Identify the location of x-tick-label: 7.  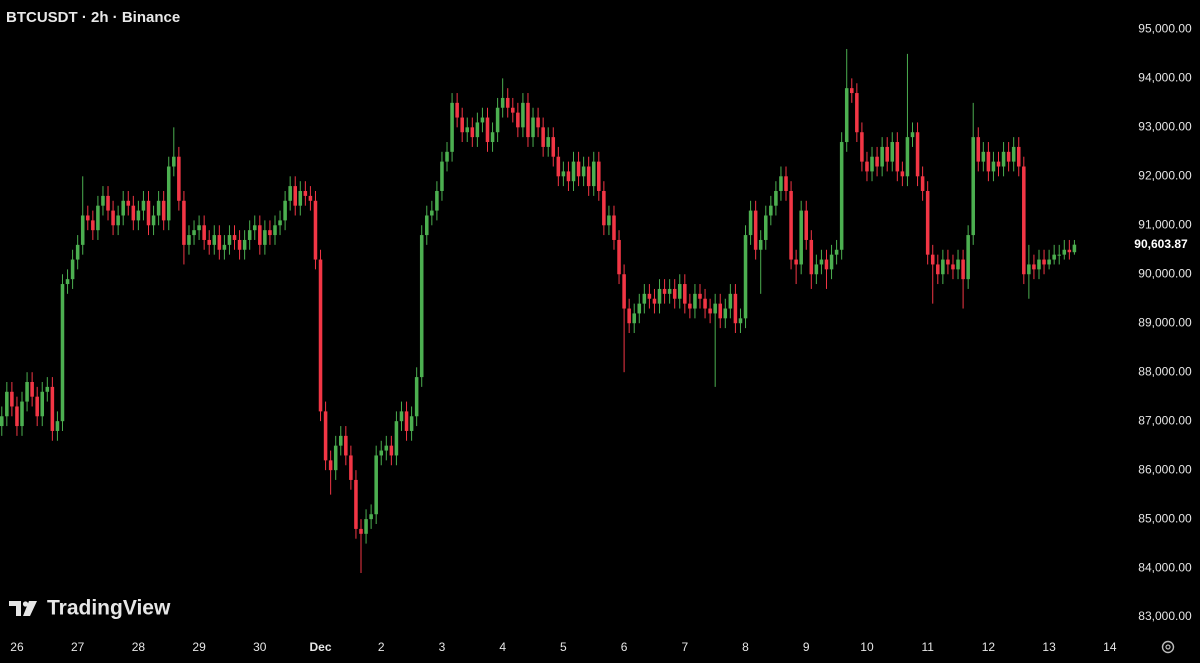
(684, 647).